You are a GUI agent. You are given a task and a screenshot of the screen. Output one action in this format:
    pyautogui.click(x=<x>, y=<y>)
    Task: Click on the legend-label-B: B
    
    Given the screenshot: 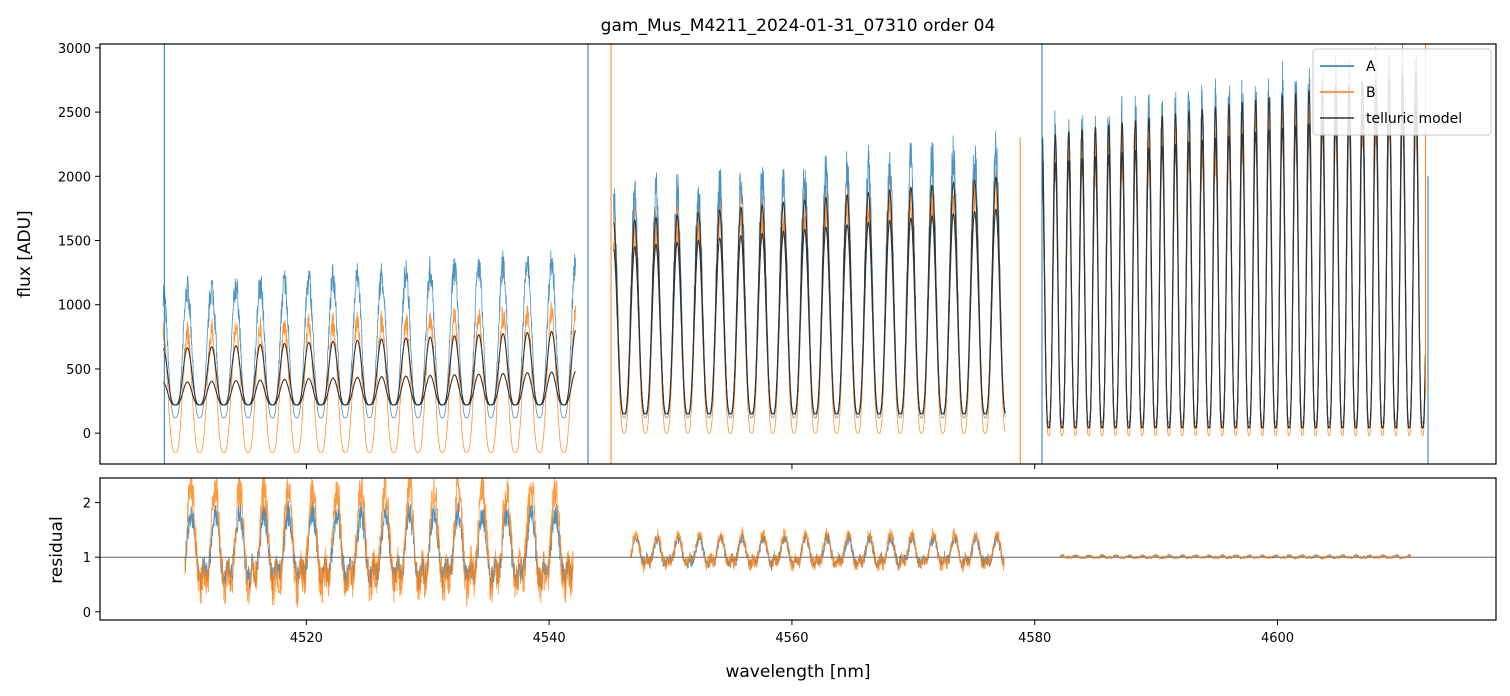 What is the action you would take?
    pyautogui.click(x=1371, y=93)
    